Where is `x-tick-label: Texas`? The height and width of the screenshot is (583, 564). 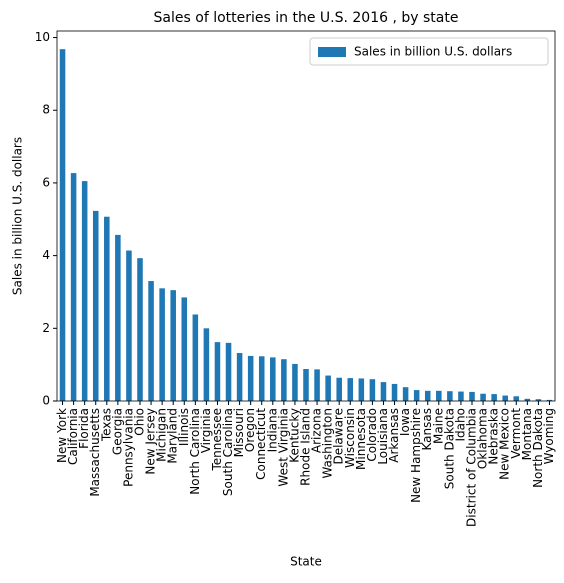 x-tick-label: Texas is located at coordinates (106, 425).